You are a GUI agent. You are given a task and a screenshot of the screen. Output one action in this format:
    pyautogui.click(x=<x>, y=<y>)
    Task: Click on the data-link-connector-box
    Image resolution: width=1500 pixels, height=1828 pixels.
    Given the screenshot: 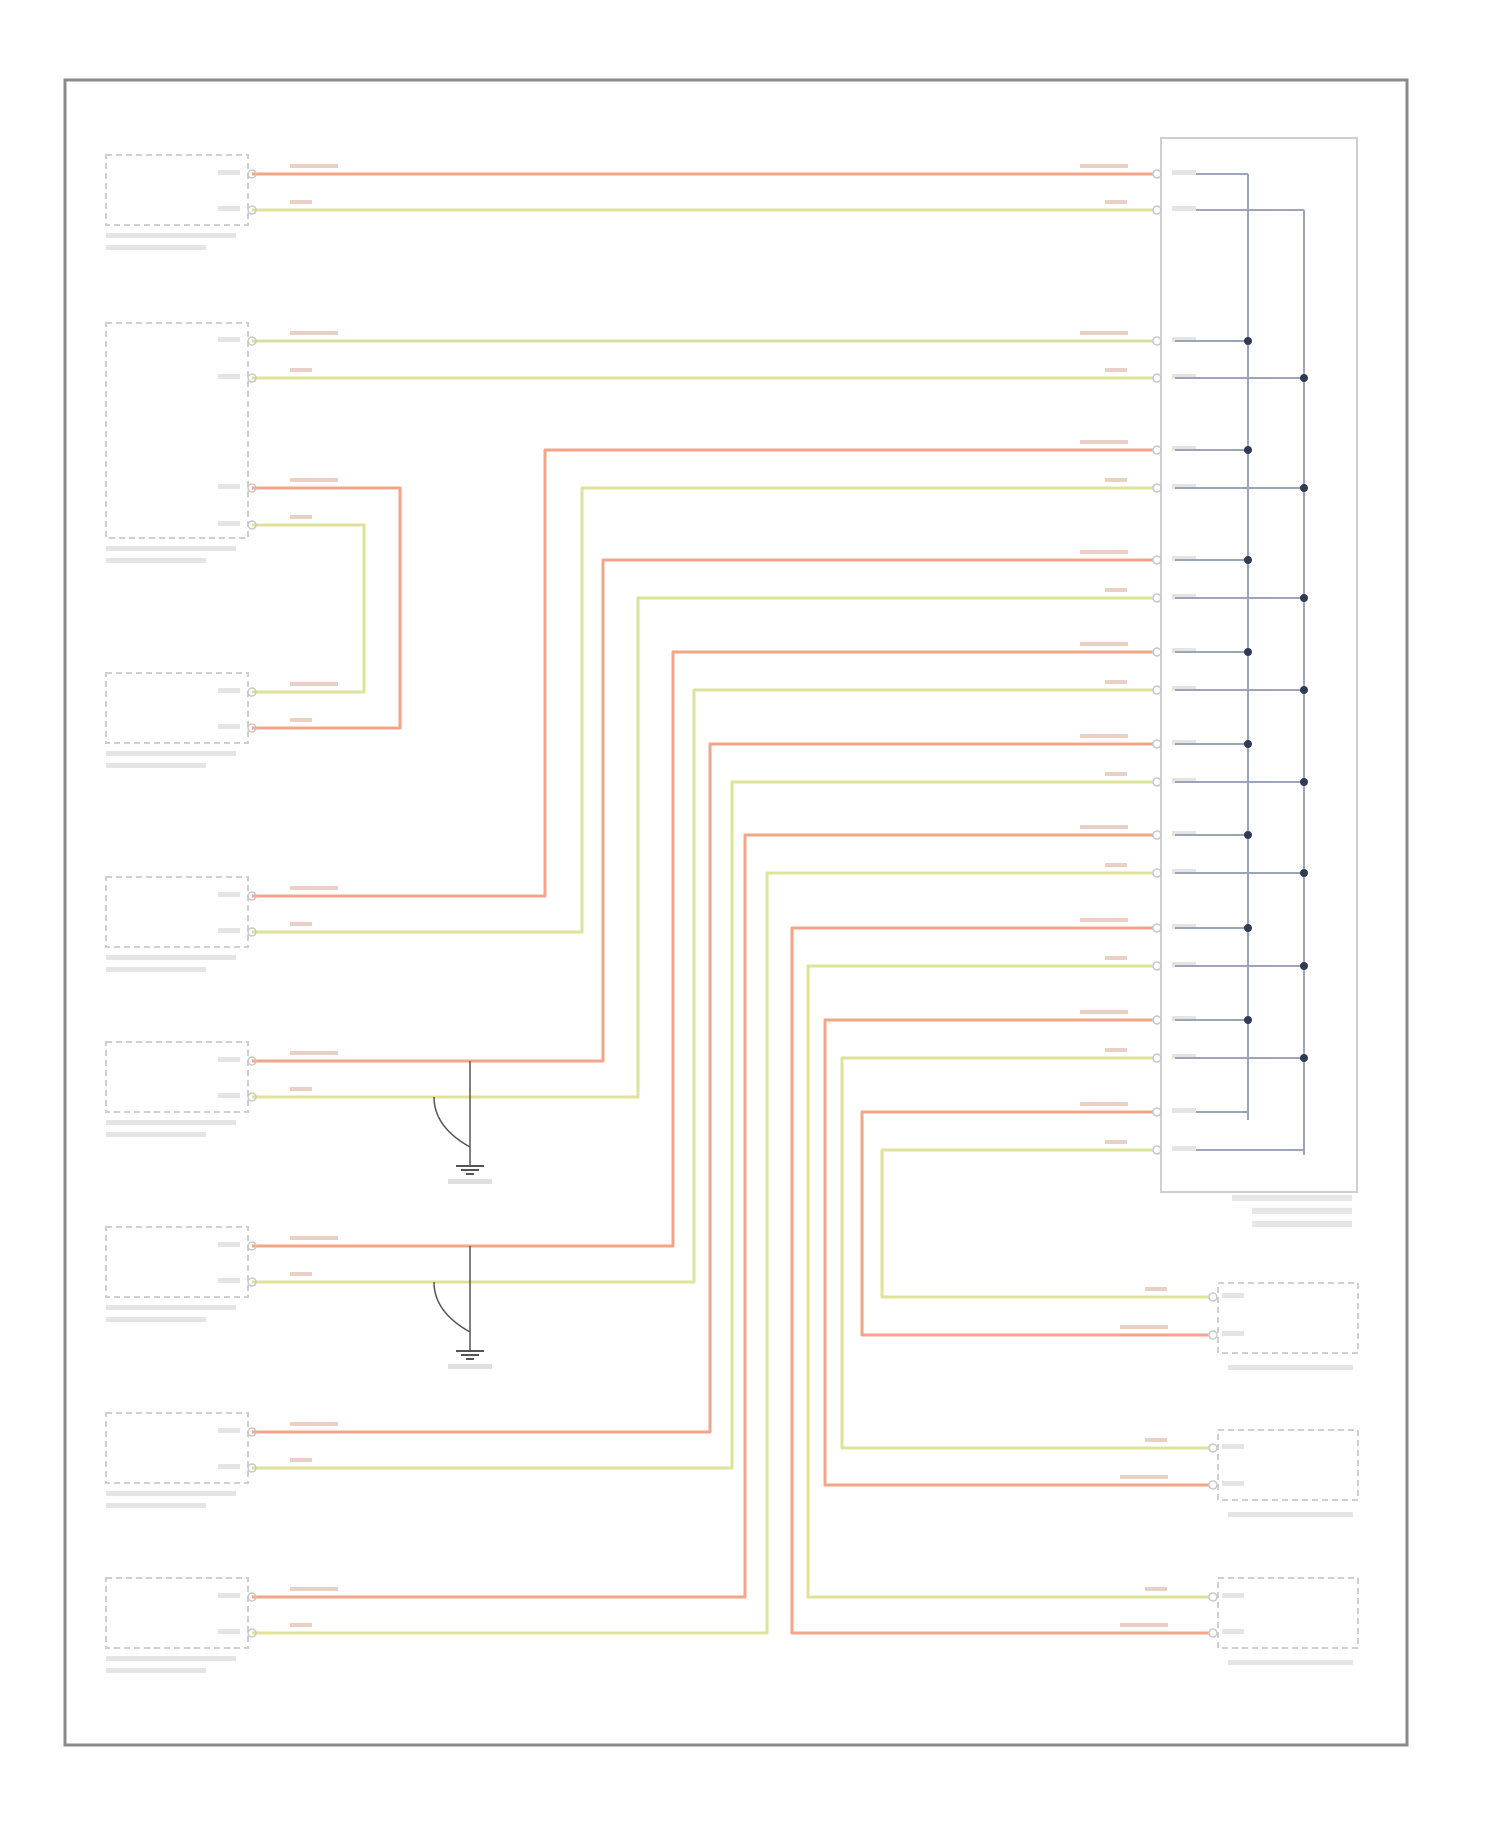 What is the action you would take?
    pyautogui.click(x=1259, y=665)
    